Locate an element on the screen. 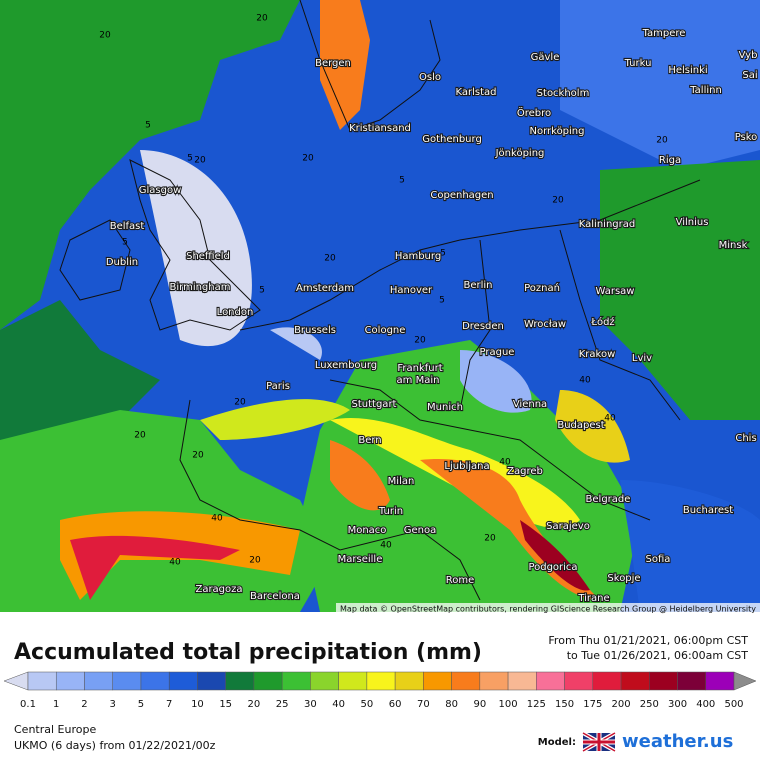 Image resolution: width=760 pixels, height=764 pixels. city-label: Sarajevo is located at coordinates (568, 526).